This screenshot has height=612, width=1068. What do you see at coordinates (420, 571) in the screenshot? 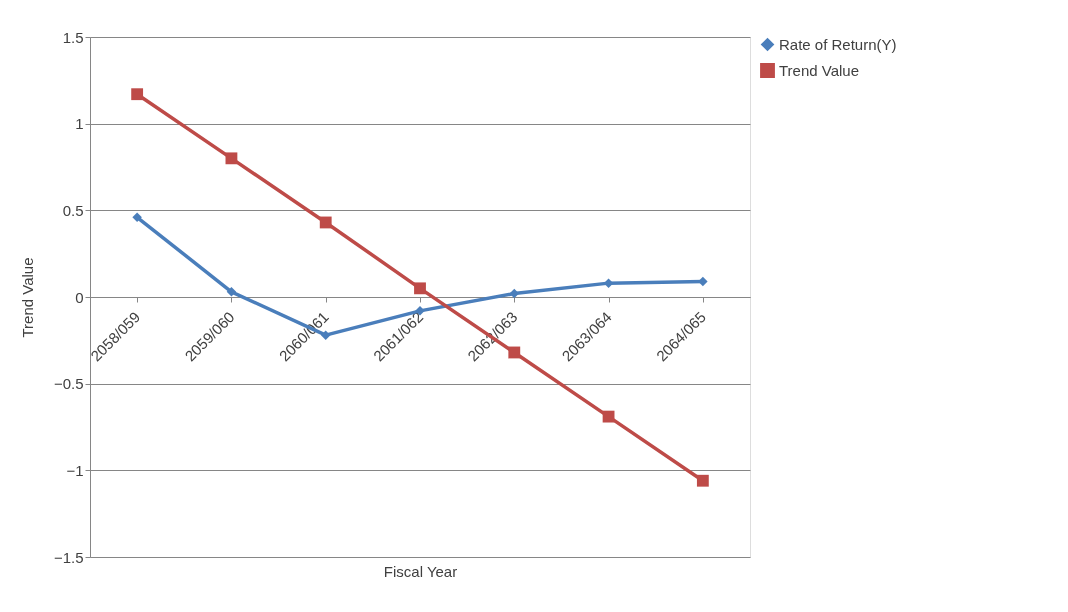
I see `x-axis-title: Fiscal Year` at bounding box center [420, 571].